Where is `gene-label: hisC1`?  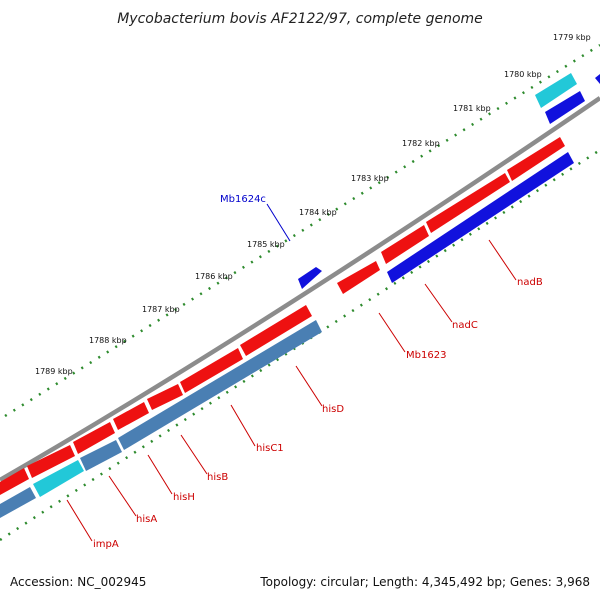 gene-label: hisC1 is located at coordinates (270, 448).